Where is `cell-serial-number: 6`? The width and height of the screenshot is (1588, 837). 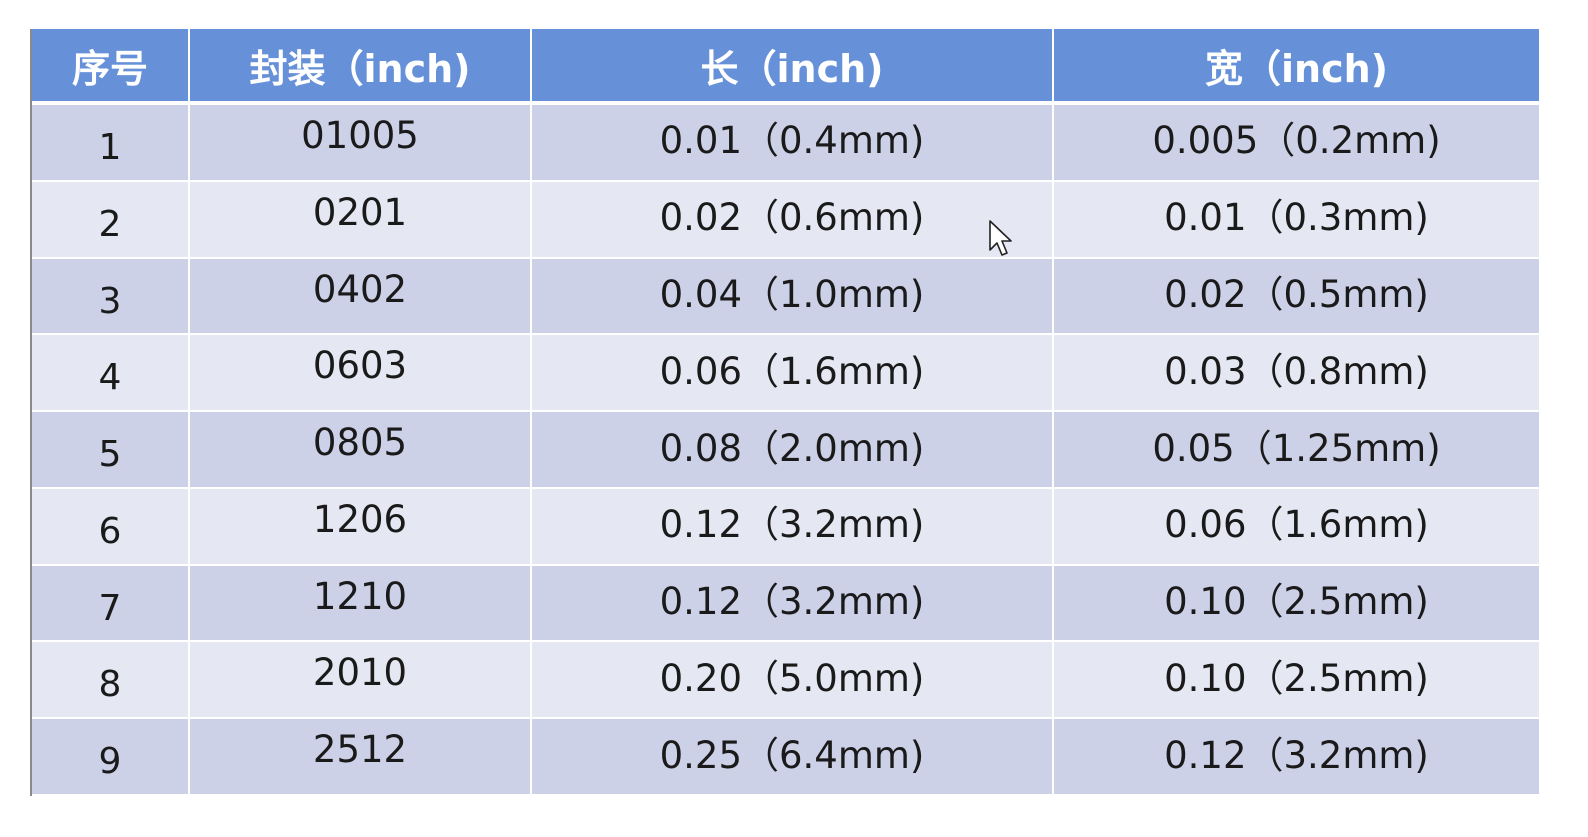
cell-serial-number: 6 is located at coordinates (111, 526).